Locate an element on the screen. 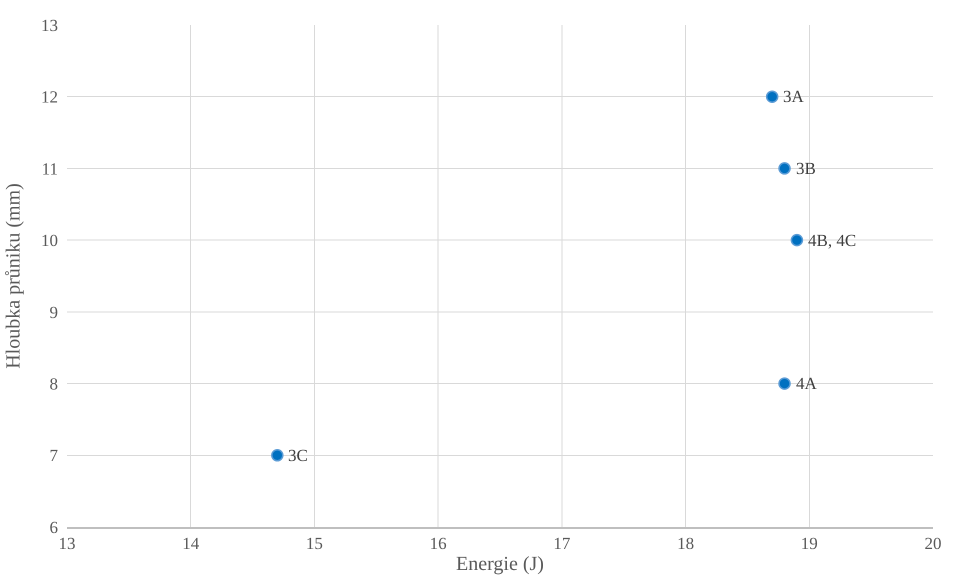  x-tick-label: 18 is located at coordinates (685, 544).